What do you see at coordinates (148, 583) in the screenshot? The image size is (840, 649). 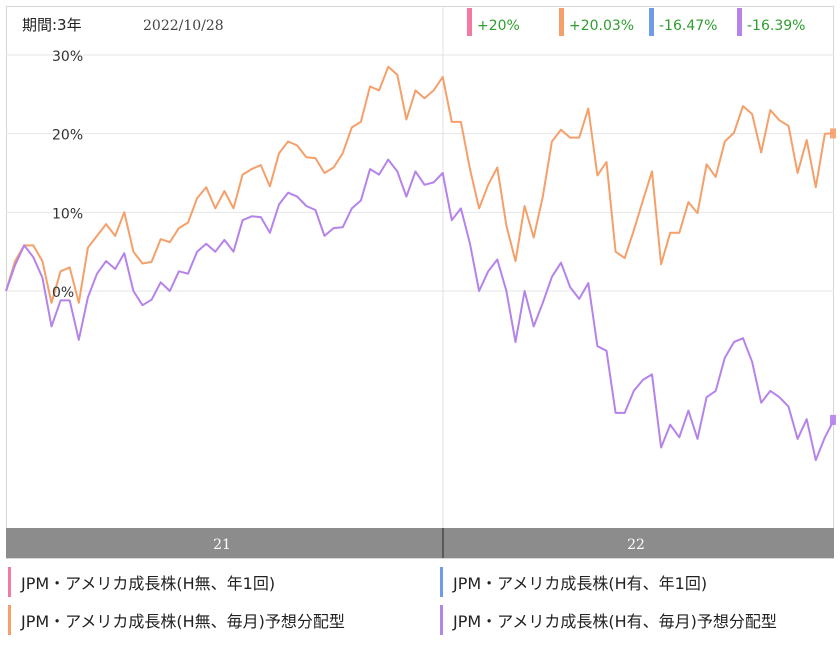 I see `legend-label: JPM・アメリカ成長株(H無、年1回)` at bounding box center [148, 583].